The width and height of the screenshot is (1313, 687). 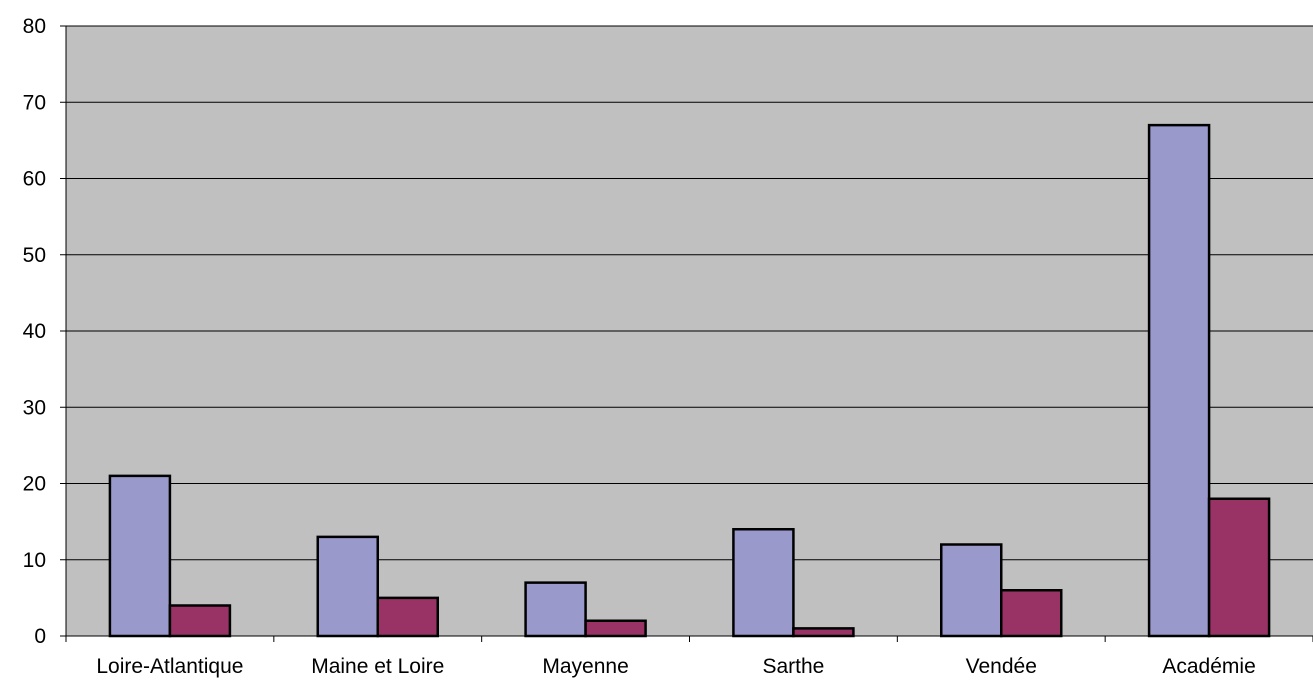 What do you see at coordinates (34, 407) in the screenshot?
I see `y-tick-label: 30` at bounding box center [34, 407].